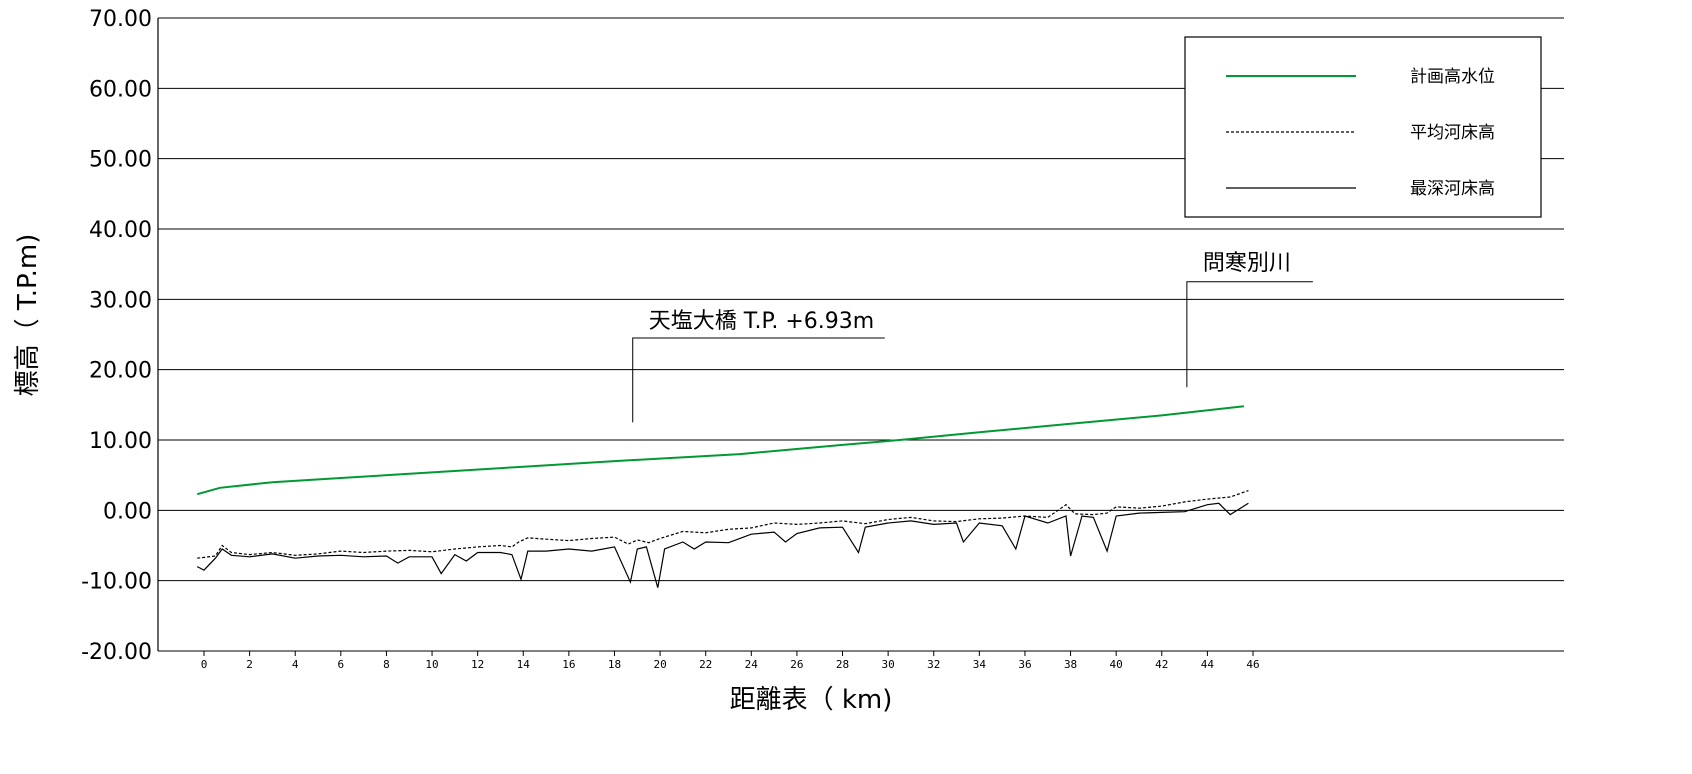  What do you see at coordinates (120, 441) in the screenshot?
I see `y-tick-label: 10.00` at bounding box center [120, 441].